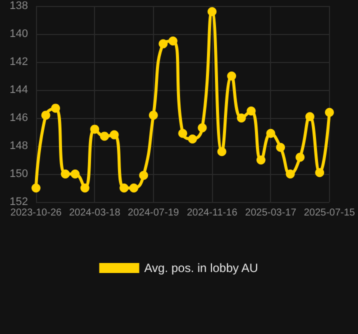  Describe the element at coordinates (19, 118) in the screenshot. I see `y-tick-label: 146` at that location.